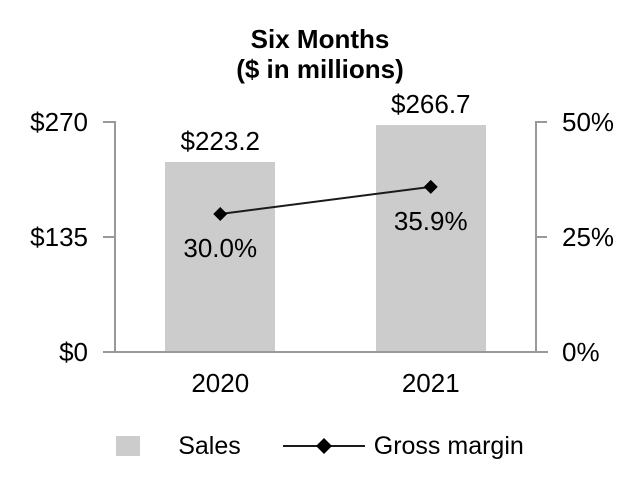 Image resolution: width=640 pixels, height=500 pixels. What do you see at coordinates (325, 352) in the screenshot?
I see `x-axis-baseline` at bounding box center [325, 352].